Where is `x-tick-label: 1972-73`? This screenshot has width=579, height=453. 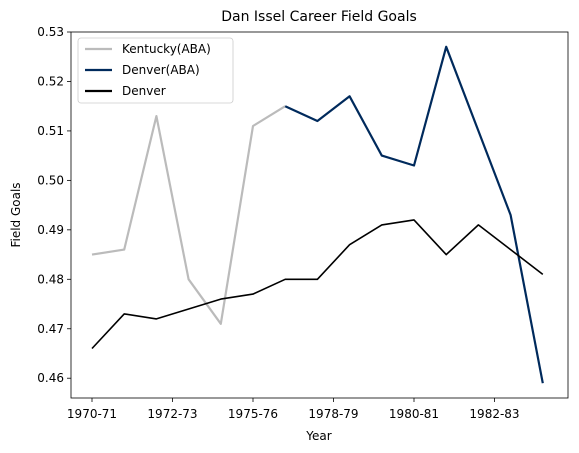
x-tick-label: 1972-73 is located at coordinates (172, 414).